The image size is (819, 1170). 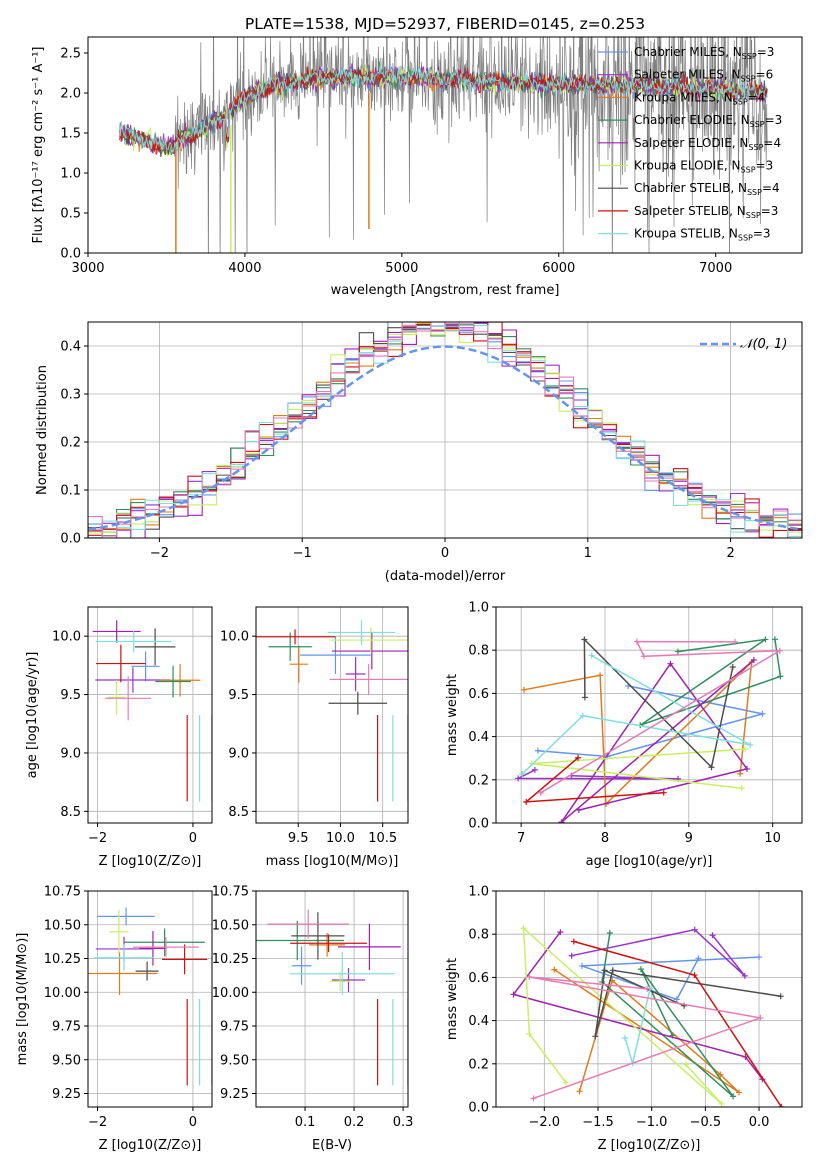 What do you see at coordinates (401, 268) in the screenshot?
I see `spectrum-xtick-label: 5000` at bounding box center [401, 268].